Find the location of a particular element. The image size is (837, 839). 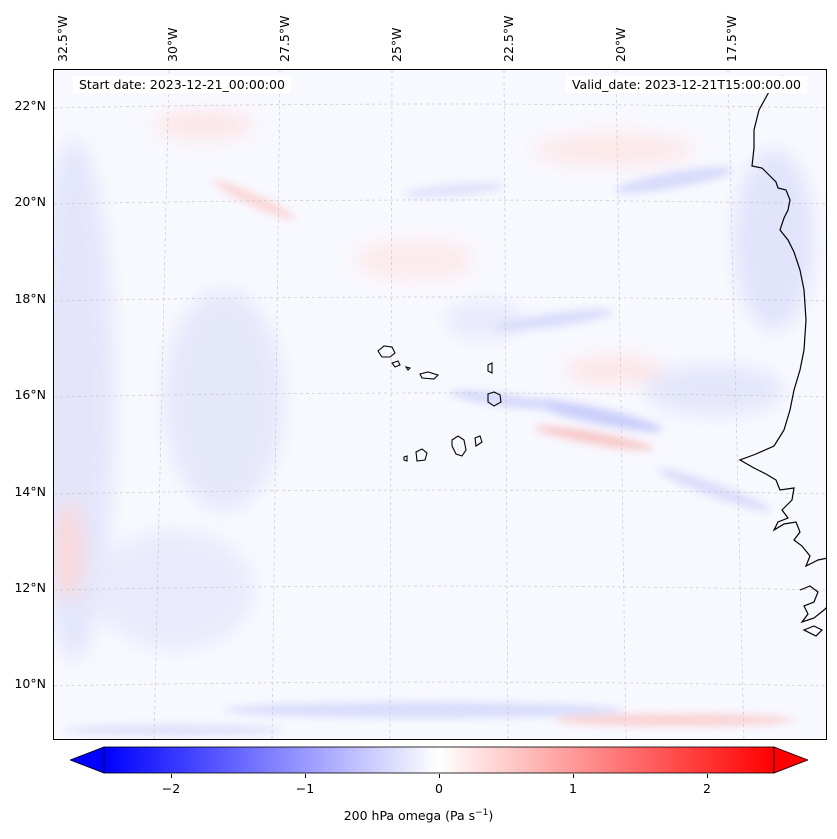

colorbar-tick-label: −1 is located at coordinates (305, 788).